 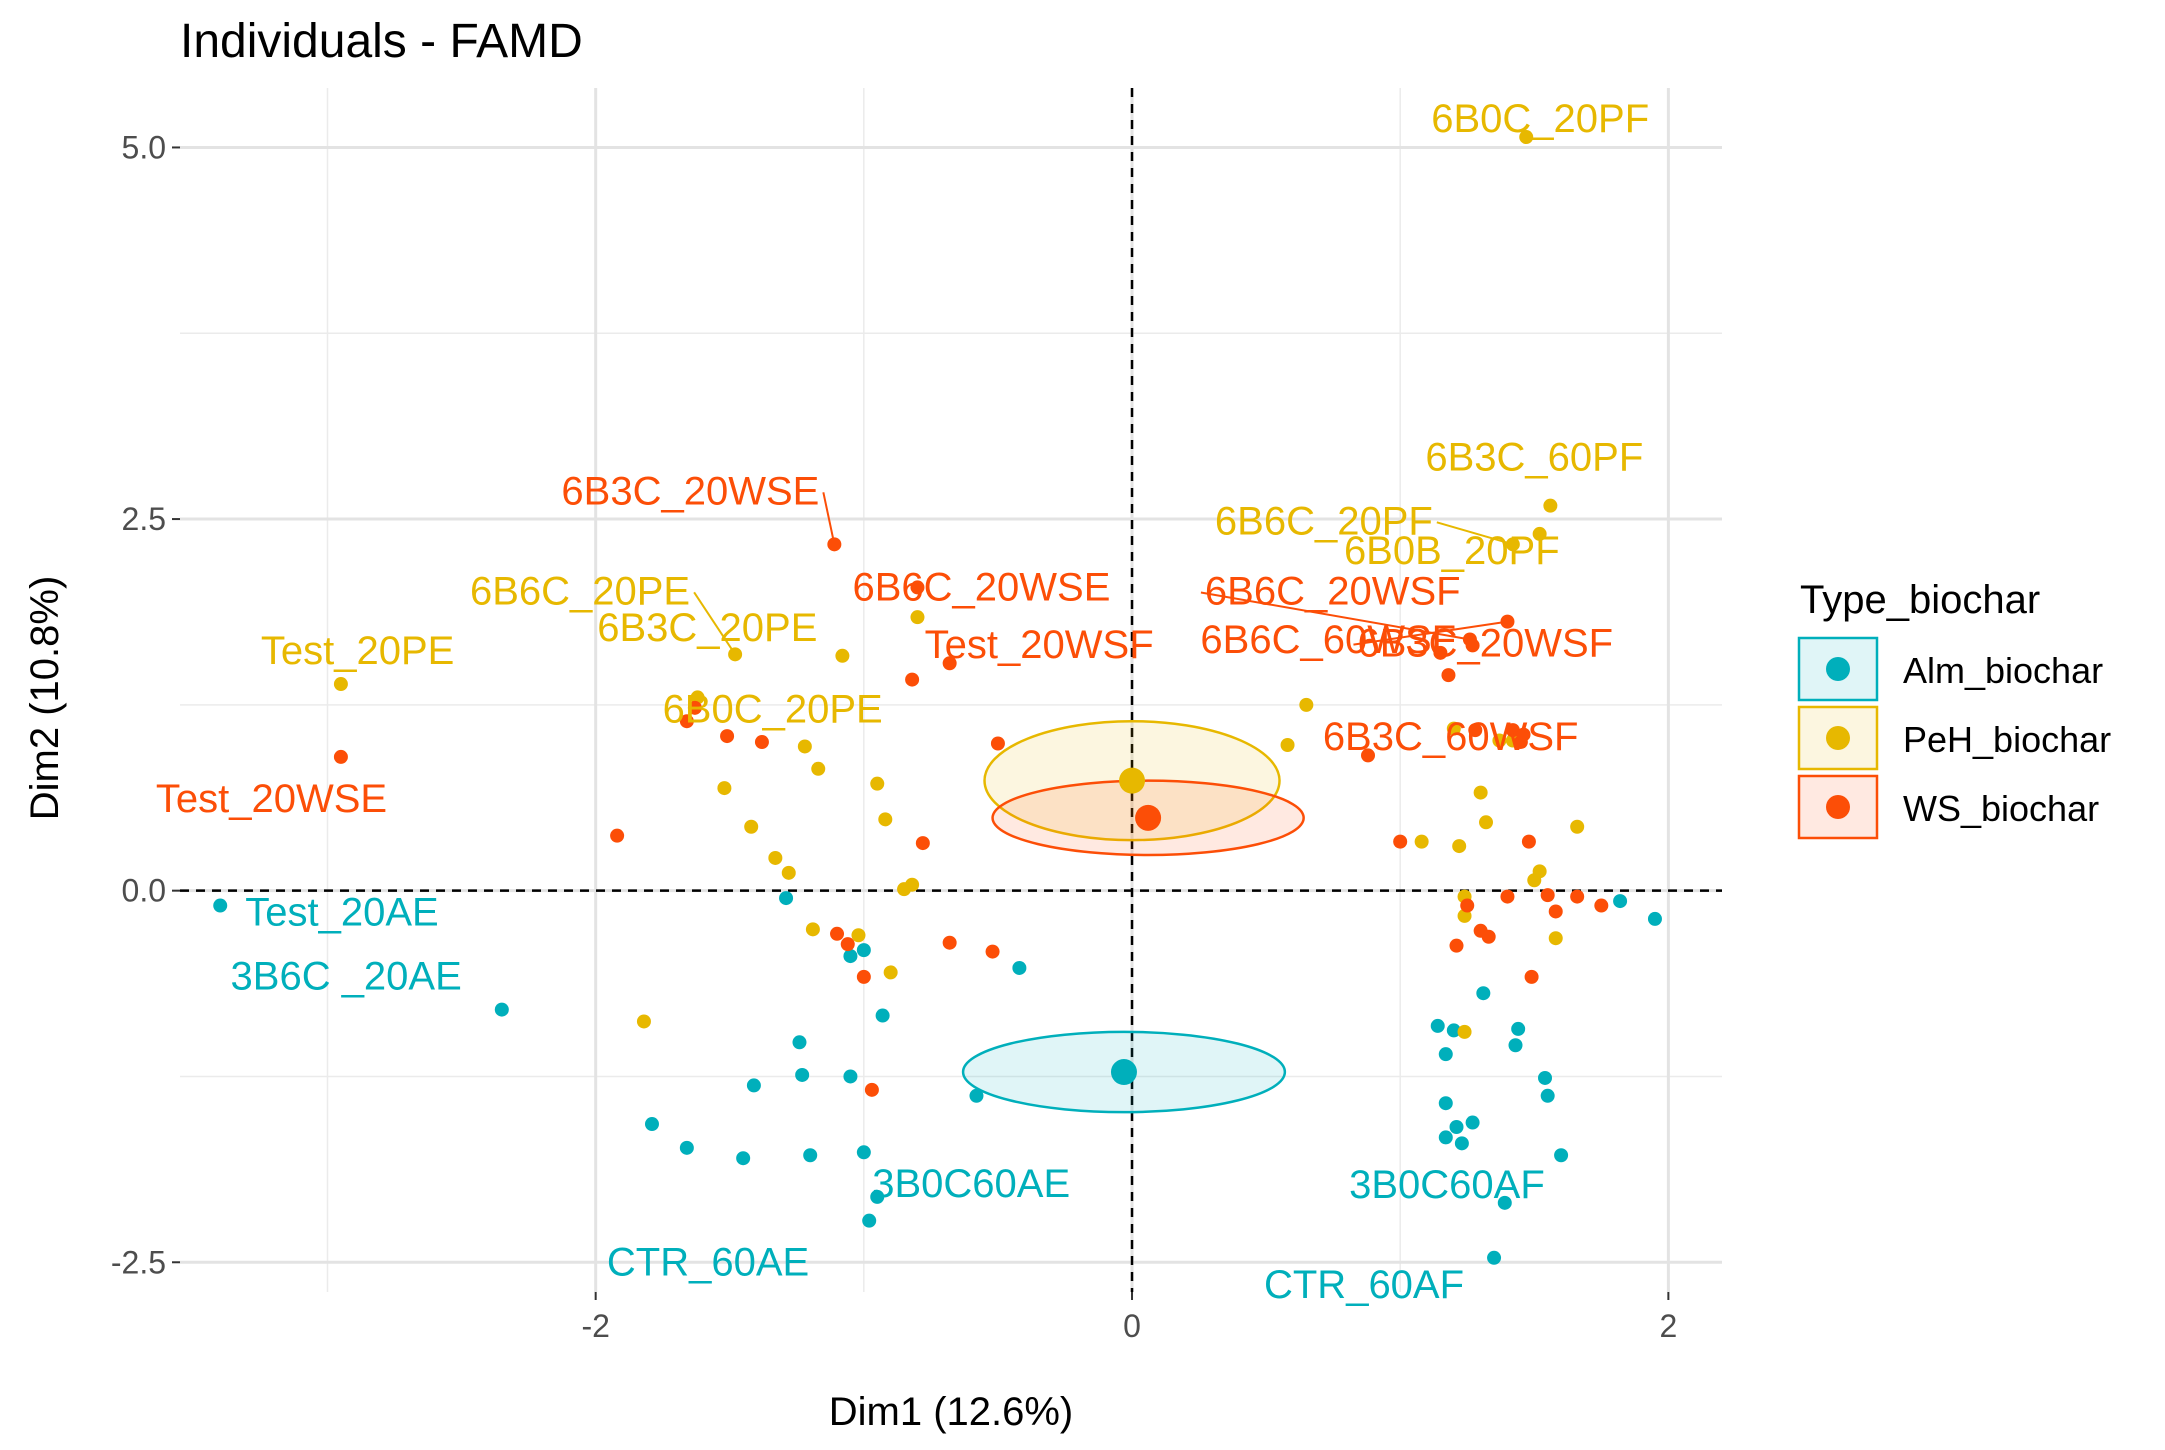 I want to click on legend-entries: Alm_biochar PeH_biochar WS_biochar, so click(x=1954, y=738).